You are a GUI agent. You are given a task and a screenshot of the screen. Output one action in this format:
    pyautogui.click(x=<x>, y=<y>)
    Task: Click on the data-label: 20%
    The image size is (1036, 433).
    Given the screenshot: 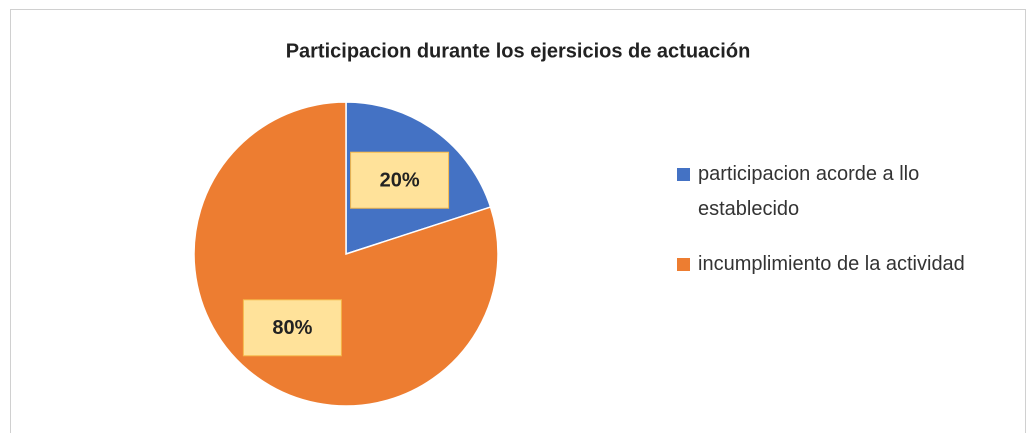 What is the action you would take?
    pyautogui.click(x=400, y=180)
    